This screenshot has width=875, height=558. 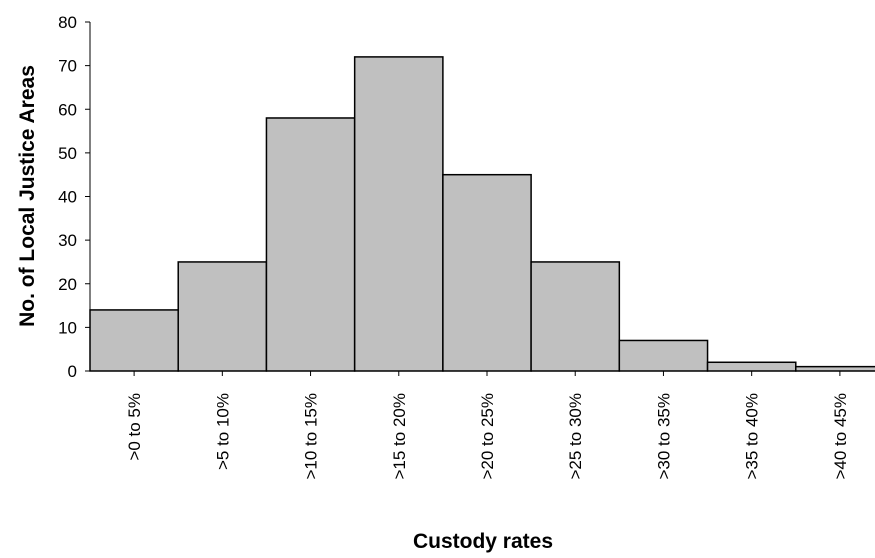 I want to click on y-tick-label: 30, so click(x=67, y=240).